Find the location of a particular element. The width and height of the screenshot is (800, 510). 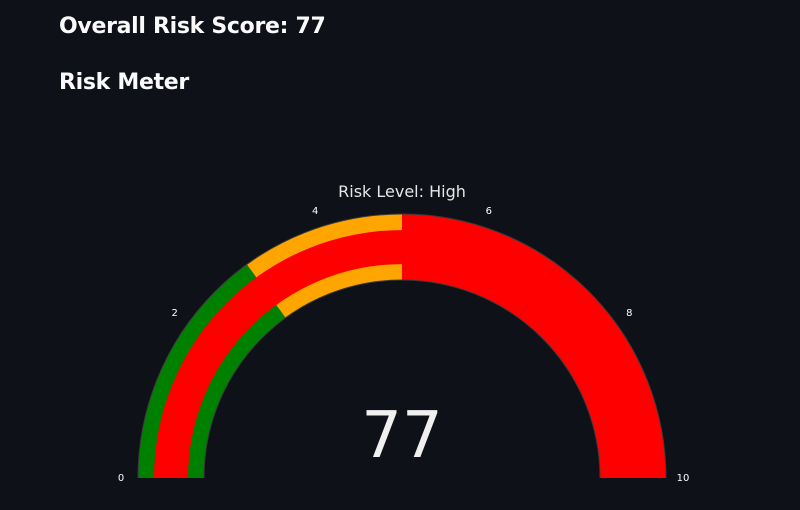

risk-meter-heading: Risk Meter is located at coordinates (124, 82).